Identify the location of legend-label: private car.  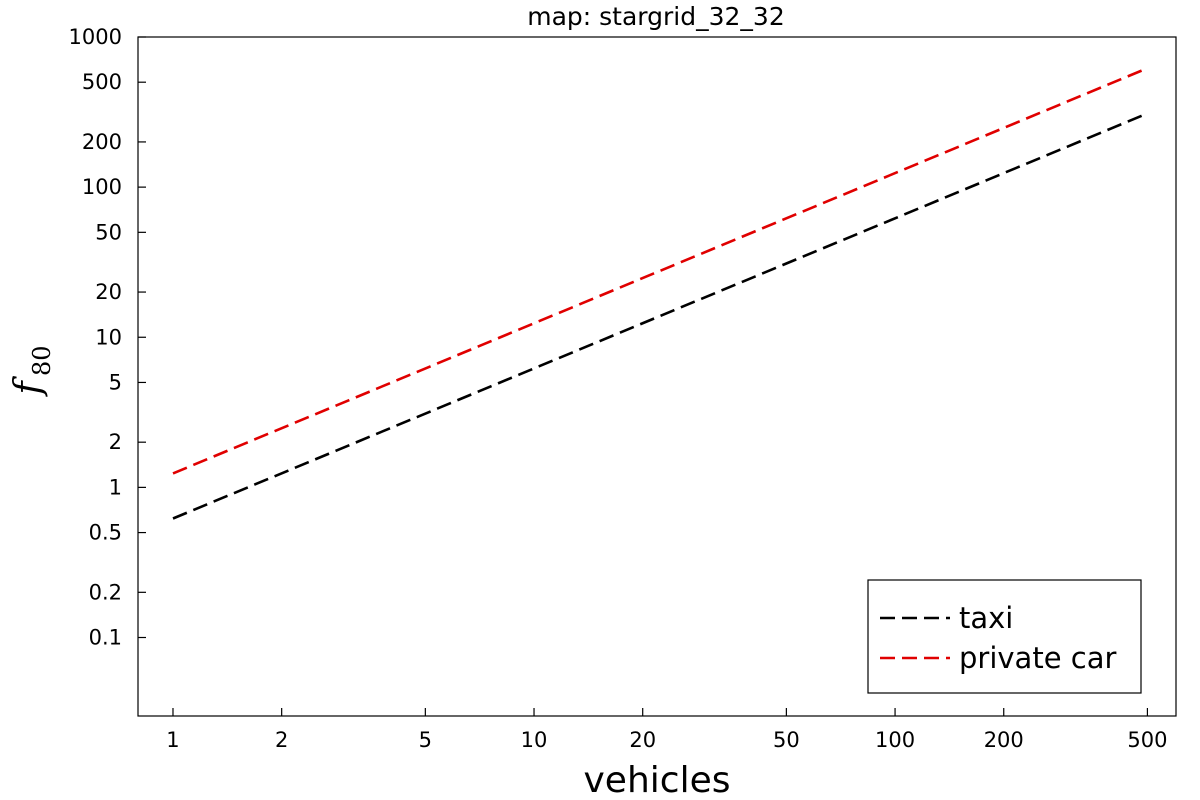
(1037, 658).